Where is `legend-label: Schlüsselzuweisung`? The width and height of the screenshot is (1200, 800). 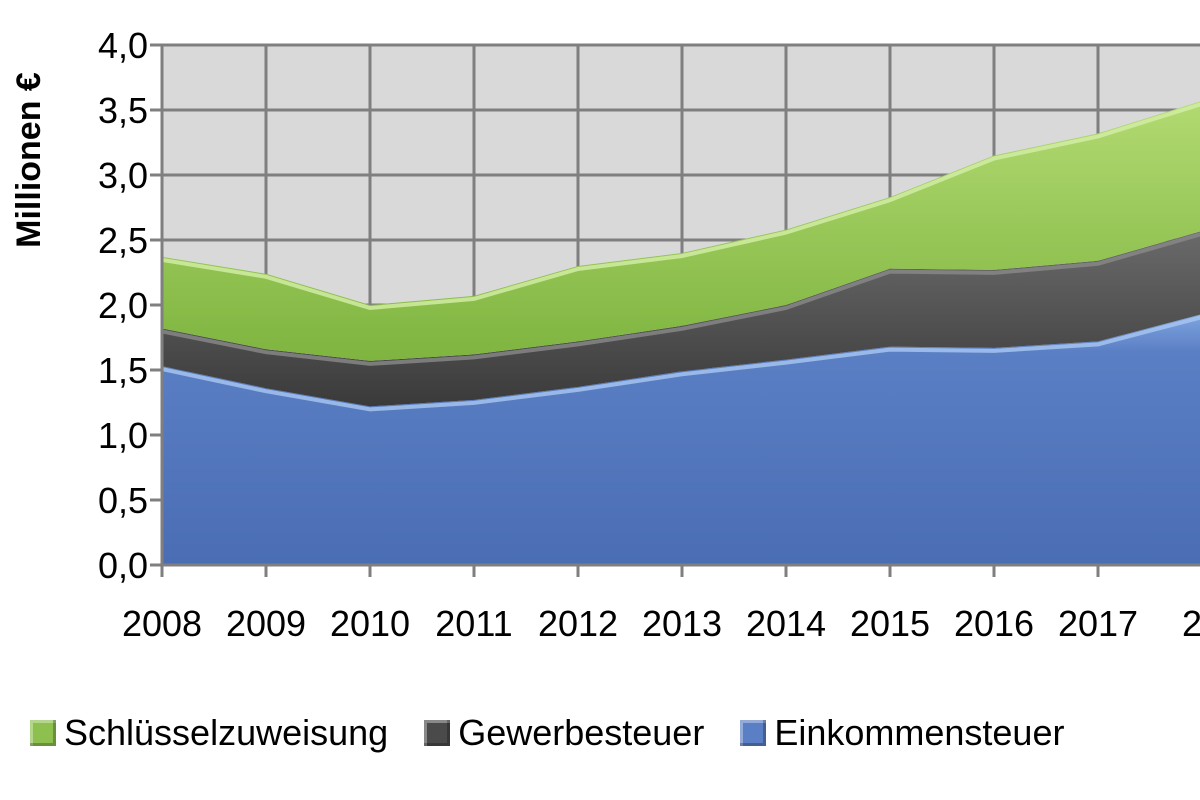
legend-label: Schlüsselzuweisung is located at coordinates (226, 732).